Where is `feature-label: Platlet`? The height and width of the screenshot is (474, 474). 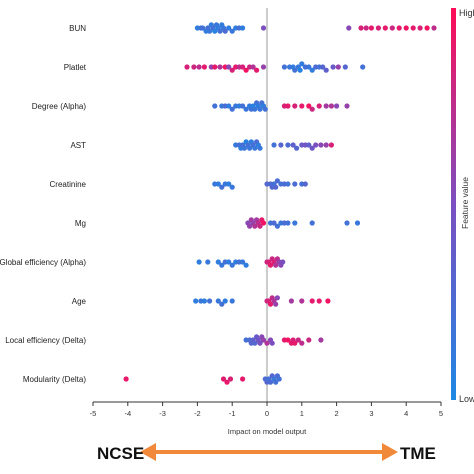
feature-label: Platlet is located at coordinates (75, 67).